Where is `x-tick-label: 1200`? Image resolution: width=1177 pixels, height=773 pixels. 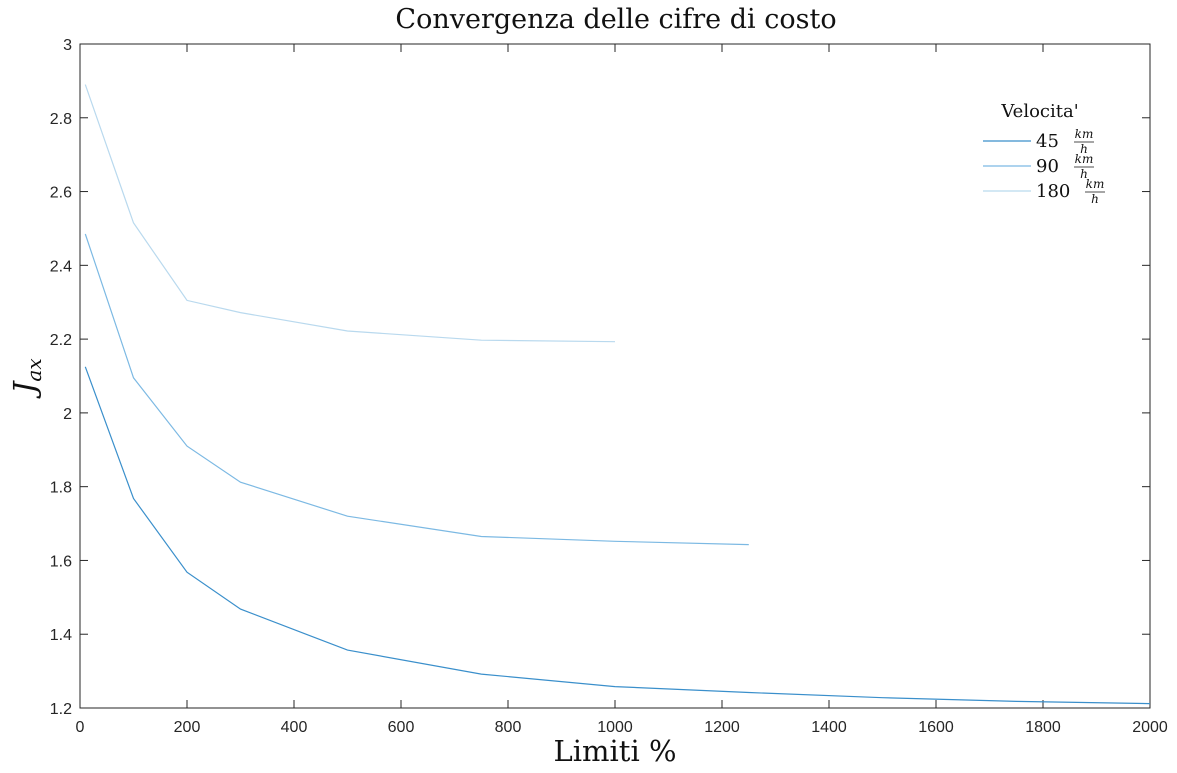 x-tick-label: 1200 is located at coordinates (722, 727).